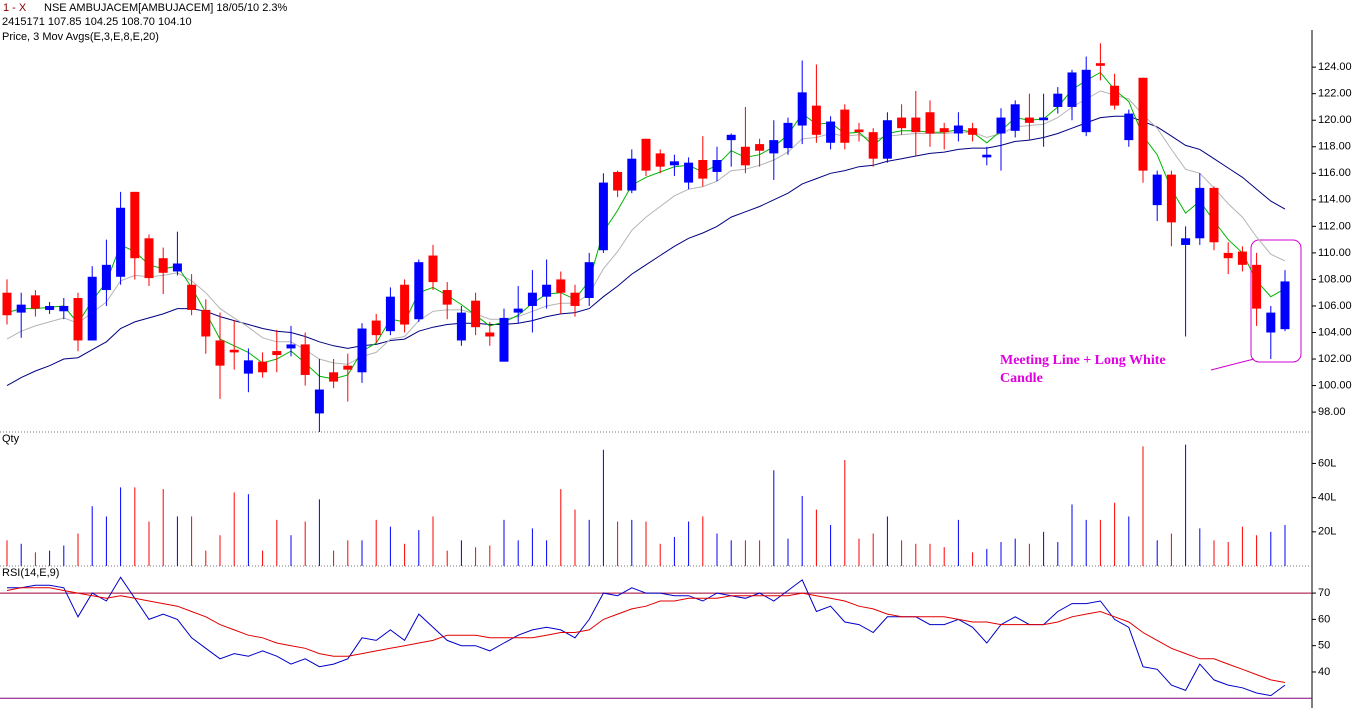 The width and height of the screenshot is (1366, 722). What do you see at coordinates (1335, 306) in the screenshot?
I see `y-tick-label: 106.00` at bounding box center [1335, 306].